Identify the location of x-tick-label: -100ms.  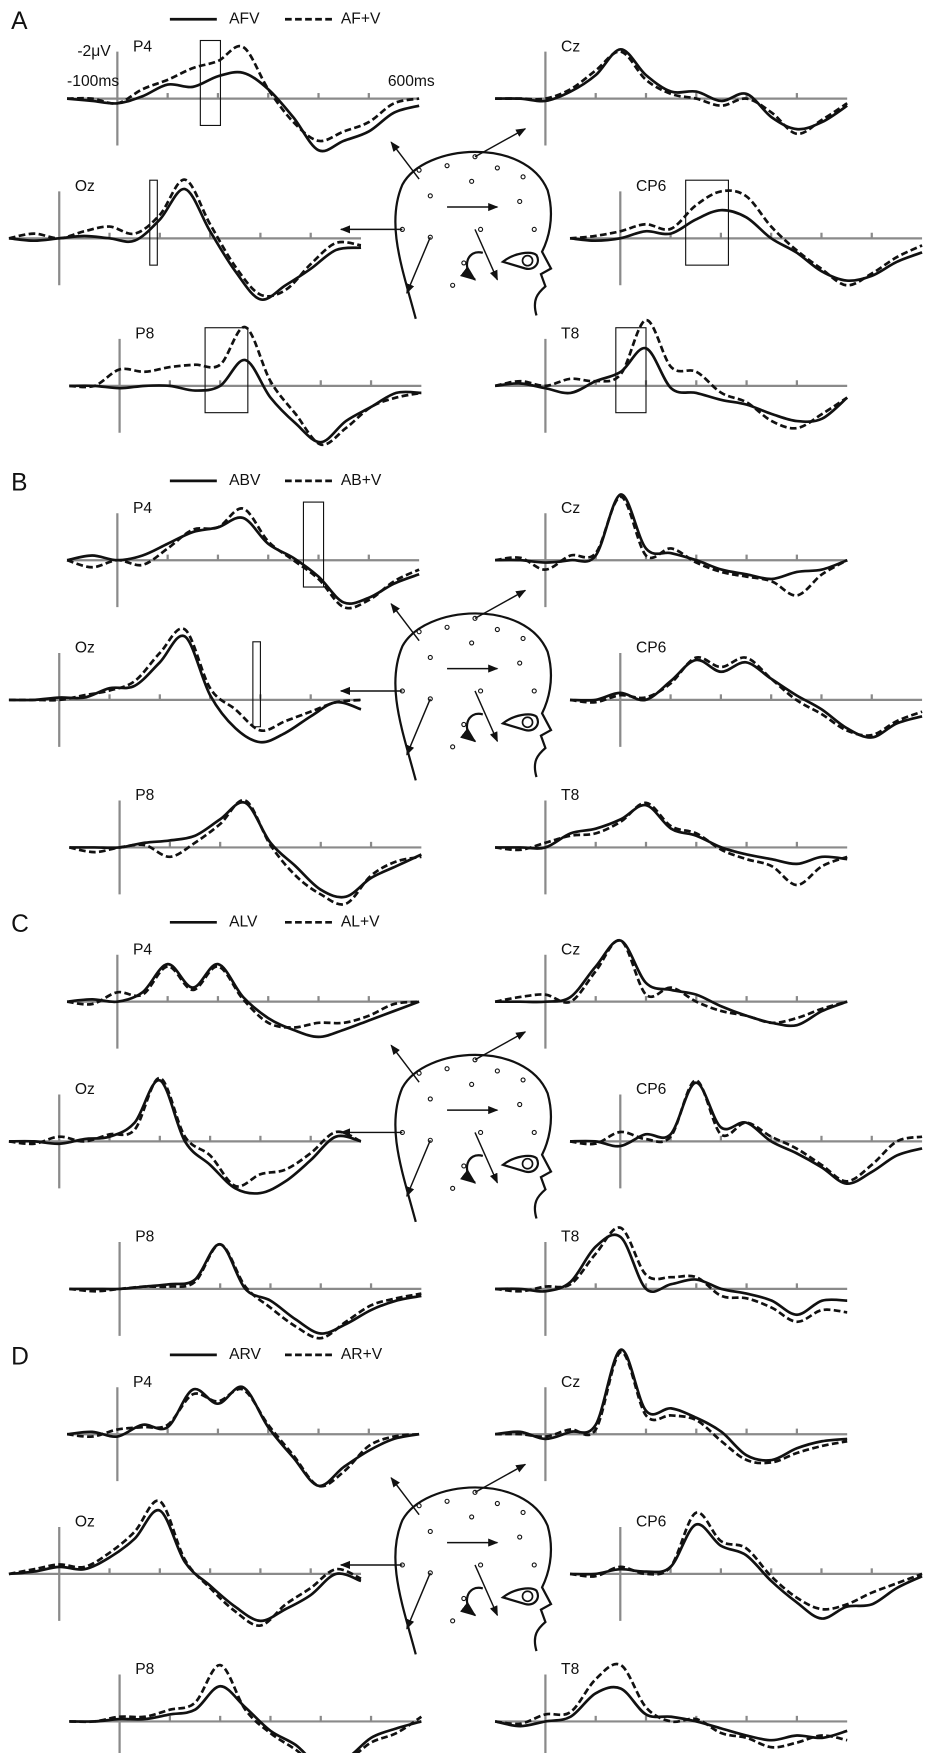
(93, 81).